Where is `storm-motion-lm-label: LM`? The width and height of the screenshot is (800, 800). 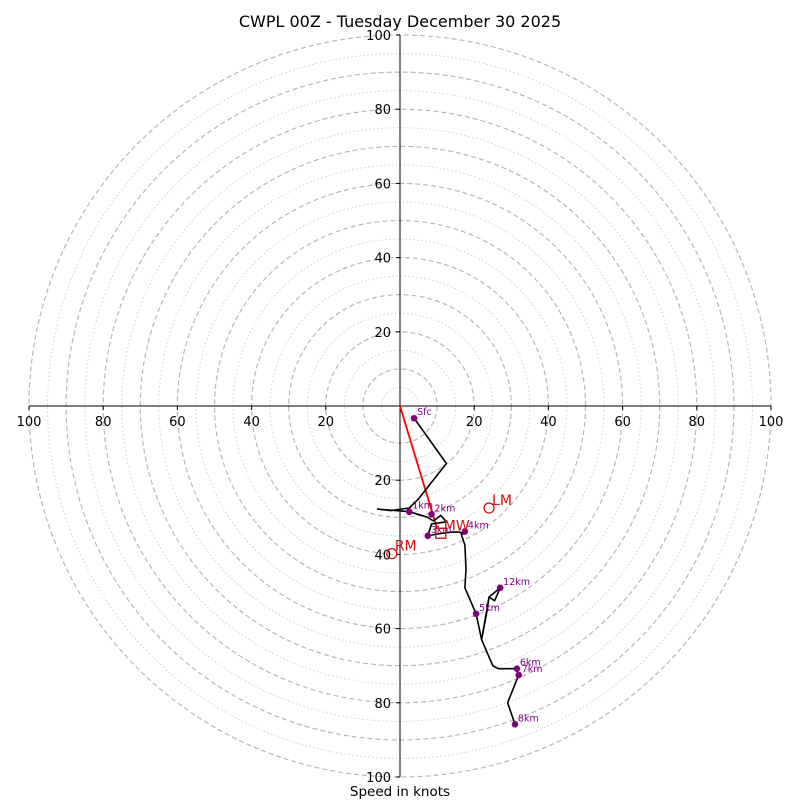
storm-motion-lm-label: LM is located at coordinates (502, 501).